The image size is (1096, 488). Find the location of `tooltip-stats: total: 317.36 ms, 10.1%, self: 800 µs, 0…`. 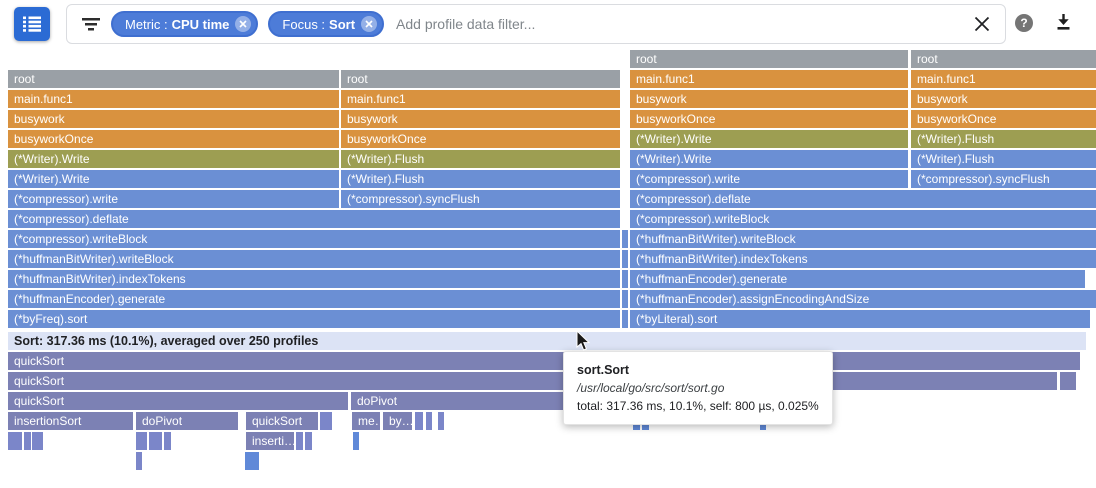

tooltip-stats: total: 317.36 ms, 10.1%, self: 800 µs, 0… is located at coordinates (698, 406).